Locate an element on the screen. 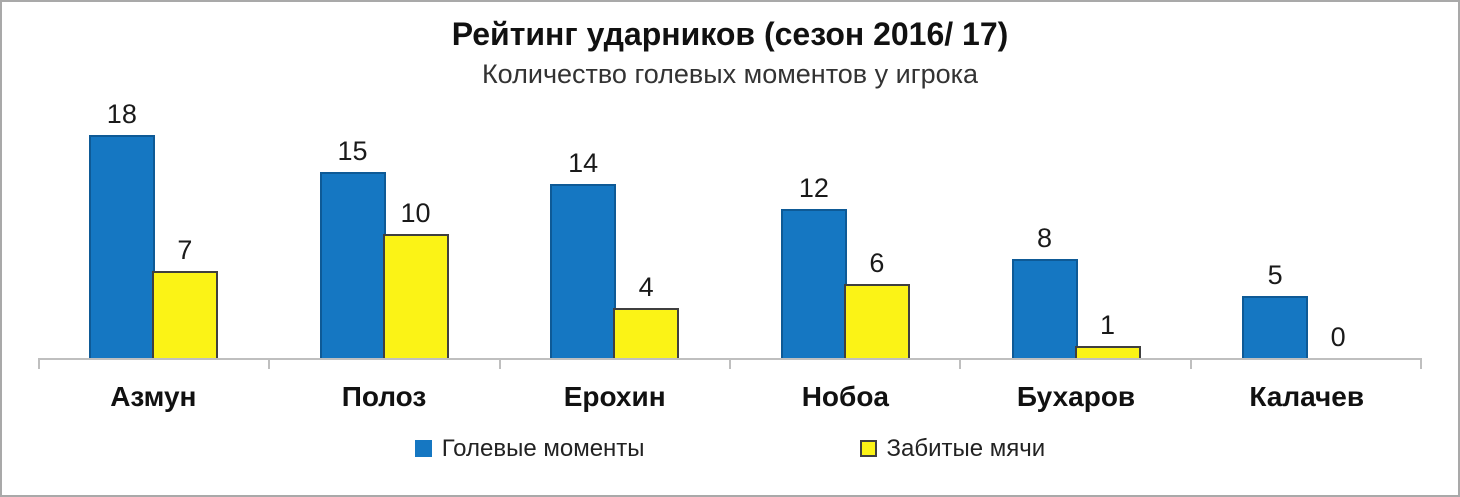 This screenshot has height=497, width=1460. category-label: Азмун is located at coordinates (153, 396).